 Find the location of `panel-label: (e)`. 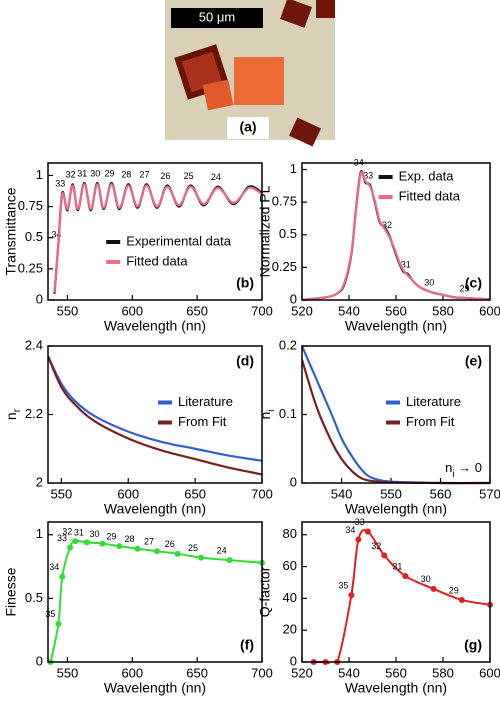

panel-label: (e) is located at coordinates (473, 361).